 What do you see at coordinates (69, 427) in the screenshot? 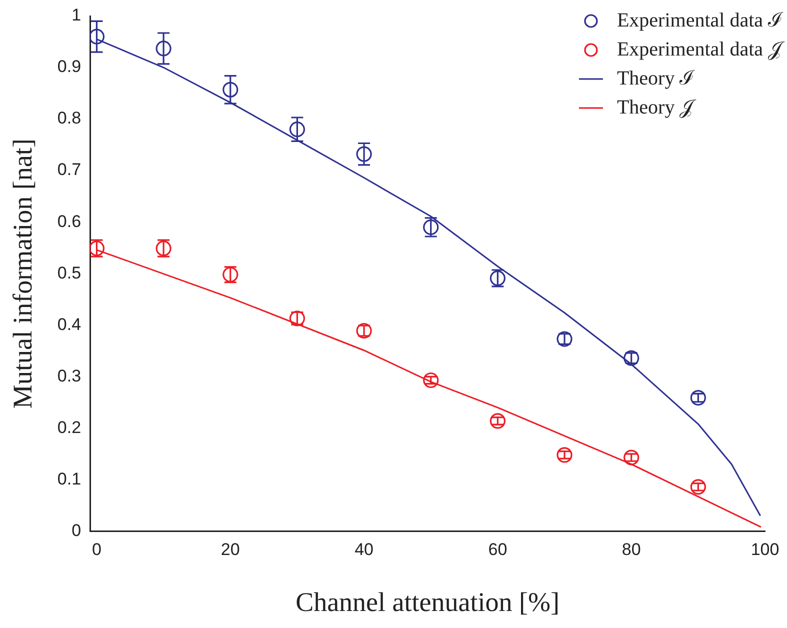
I see `y-tick-label: 0.2` at bounding box center [69, 427].